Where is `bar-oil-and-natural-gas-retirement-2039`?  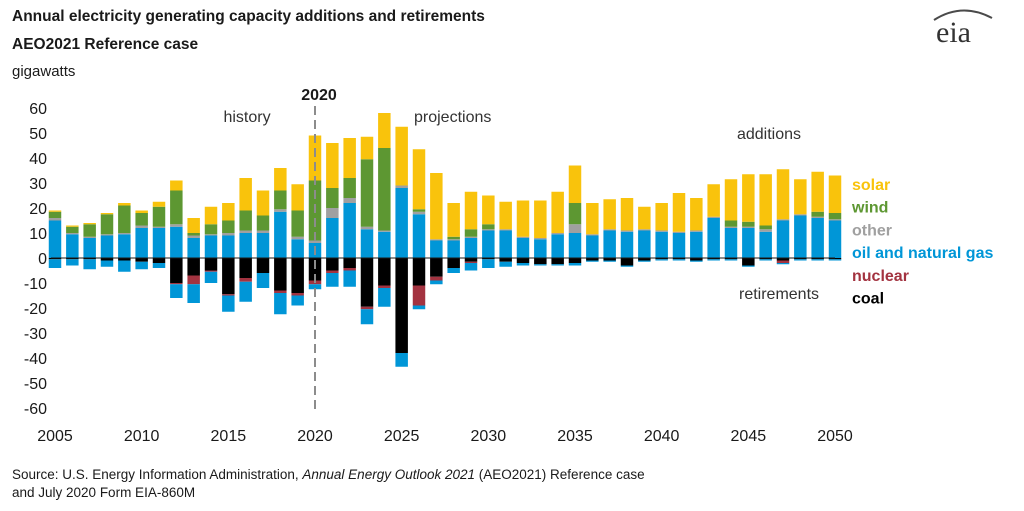 bar-oil-and-natural-gas-retirement-2039 is located at coordinates (644, 261).